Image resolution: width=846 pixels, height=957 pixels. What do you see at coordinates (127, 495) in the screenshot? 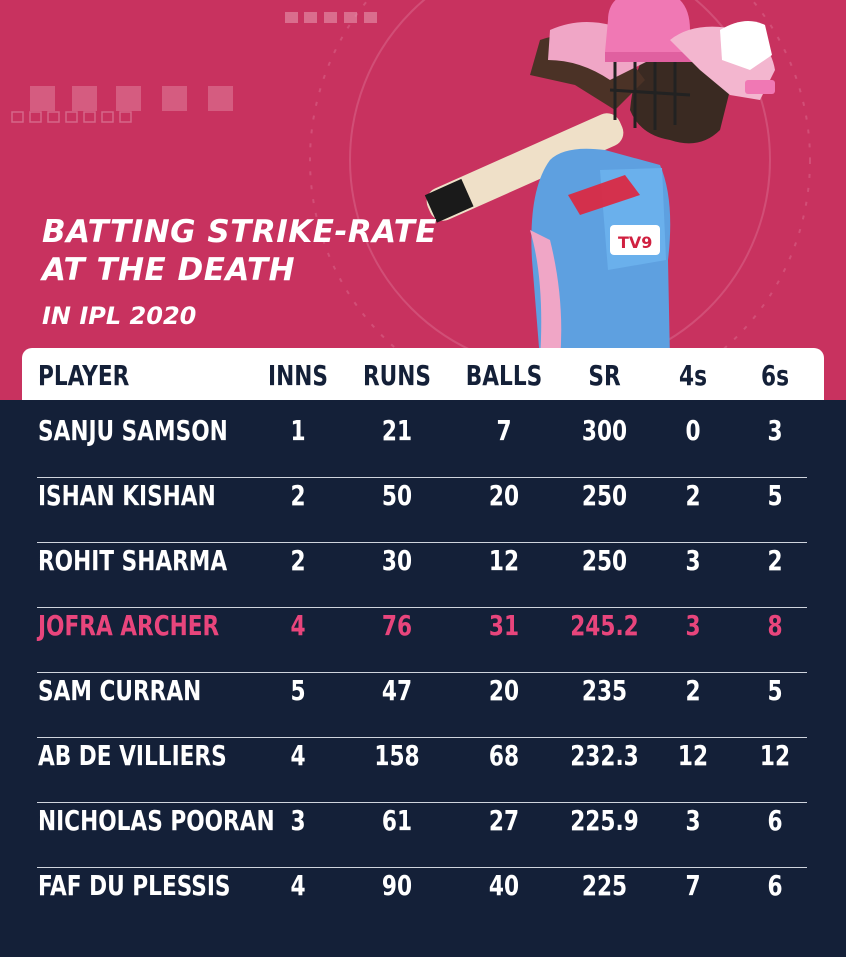
I see `cell-player: ISHAN KISHAN` at bounding box center [127, 495].